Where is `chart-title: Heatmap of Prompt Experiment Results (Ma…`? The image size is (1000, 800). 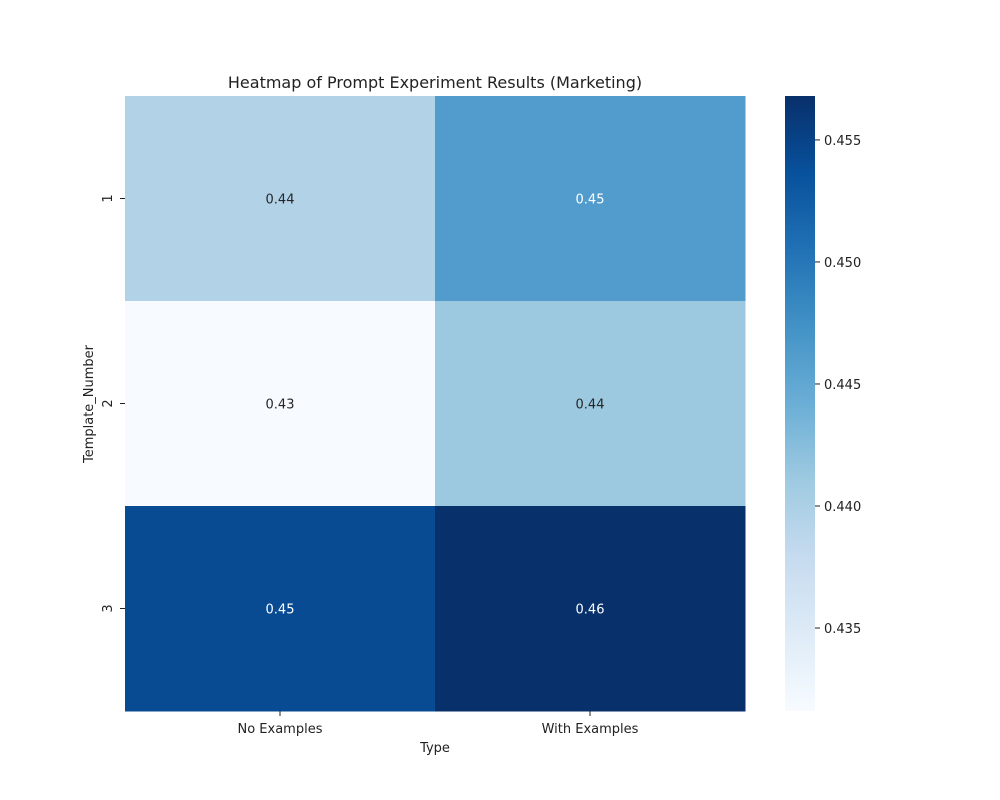 chart-title: Heatmap of Prompt Experiment Results (Ma… is located at coordinates (435, 82).